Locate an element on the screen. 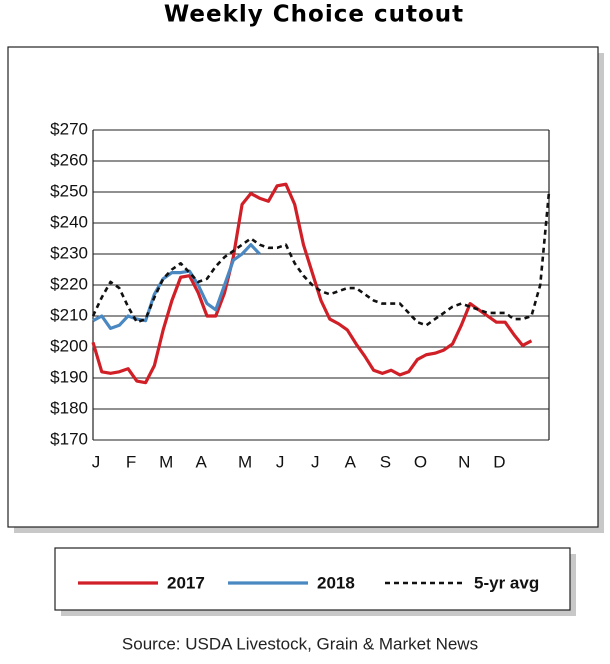 The image size is (610, 664). x-tick-label: S is located at coordinates (385, 461).